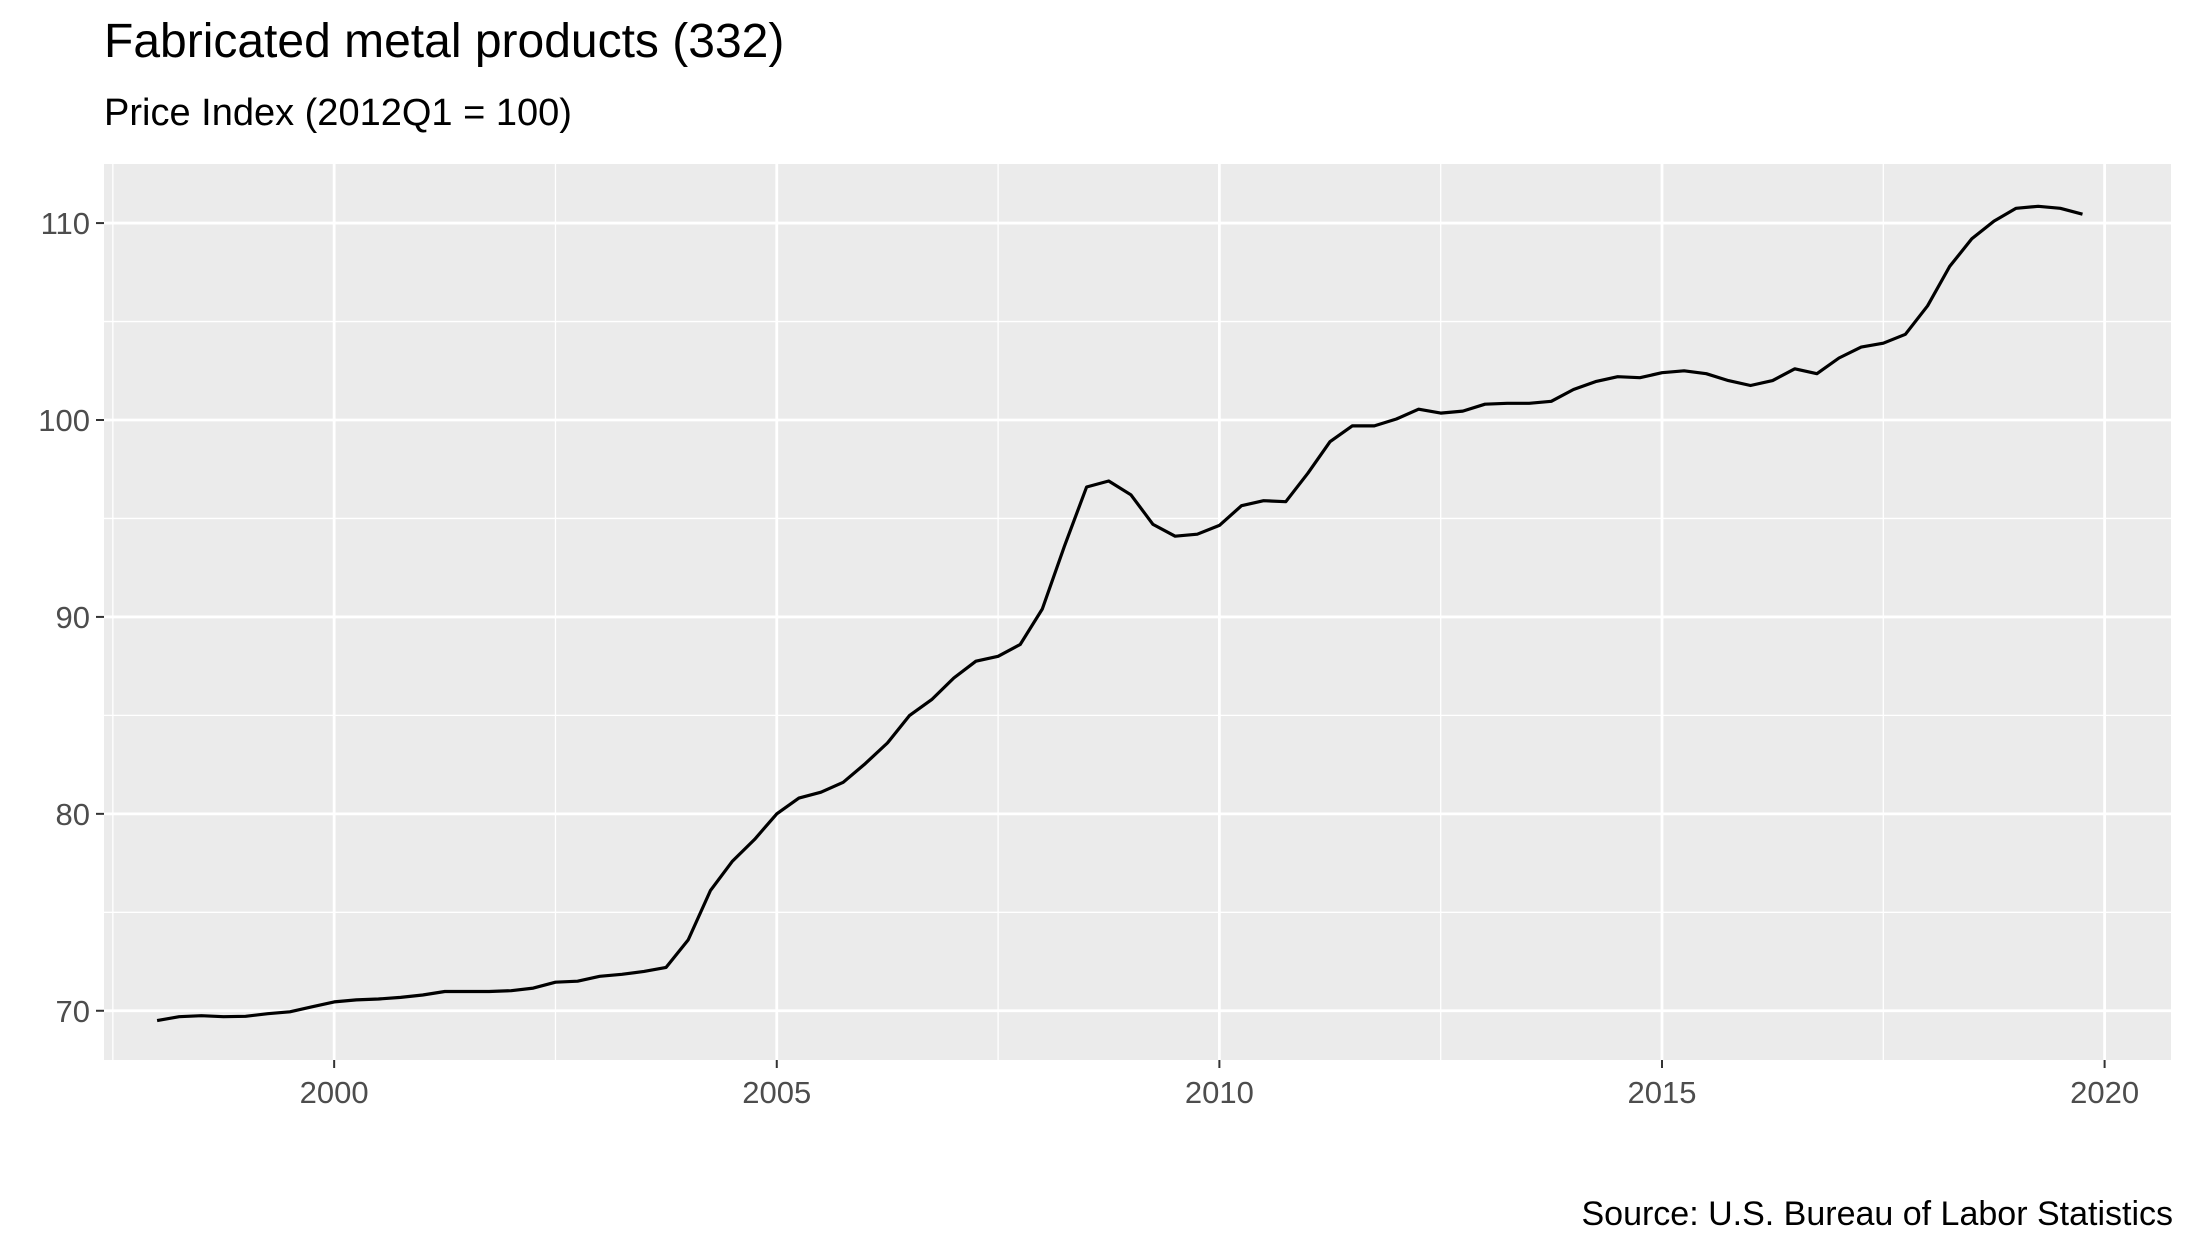  What do you see at coordinates (1877, 1214) in the screenshot?
I see `source-caption: Source: U.S. Bureau of Labor Statistics` at bounding box center [1877, 1214].